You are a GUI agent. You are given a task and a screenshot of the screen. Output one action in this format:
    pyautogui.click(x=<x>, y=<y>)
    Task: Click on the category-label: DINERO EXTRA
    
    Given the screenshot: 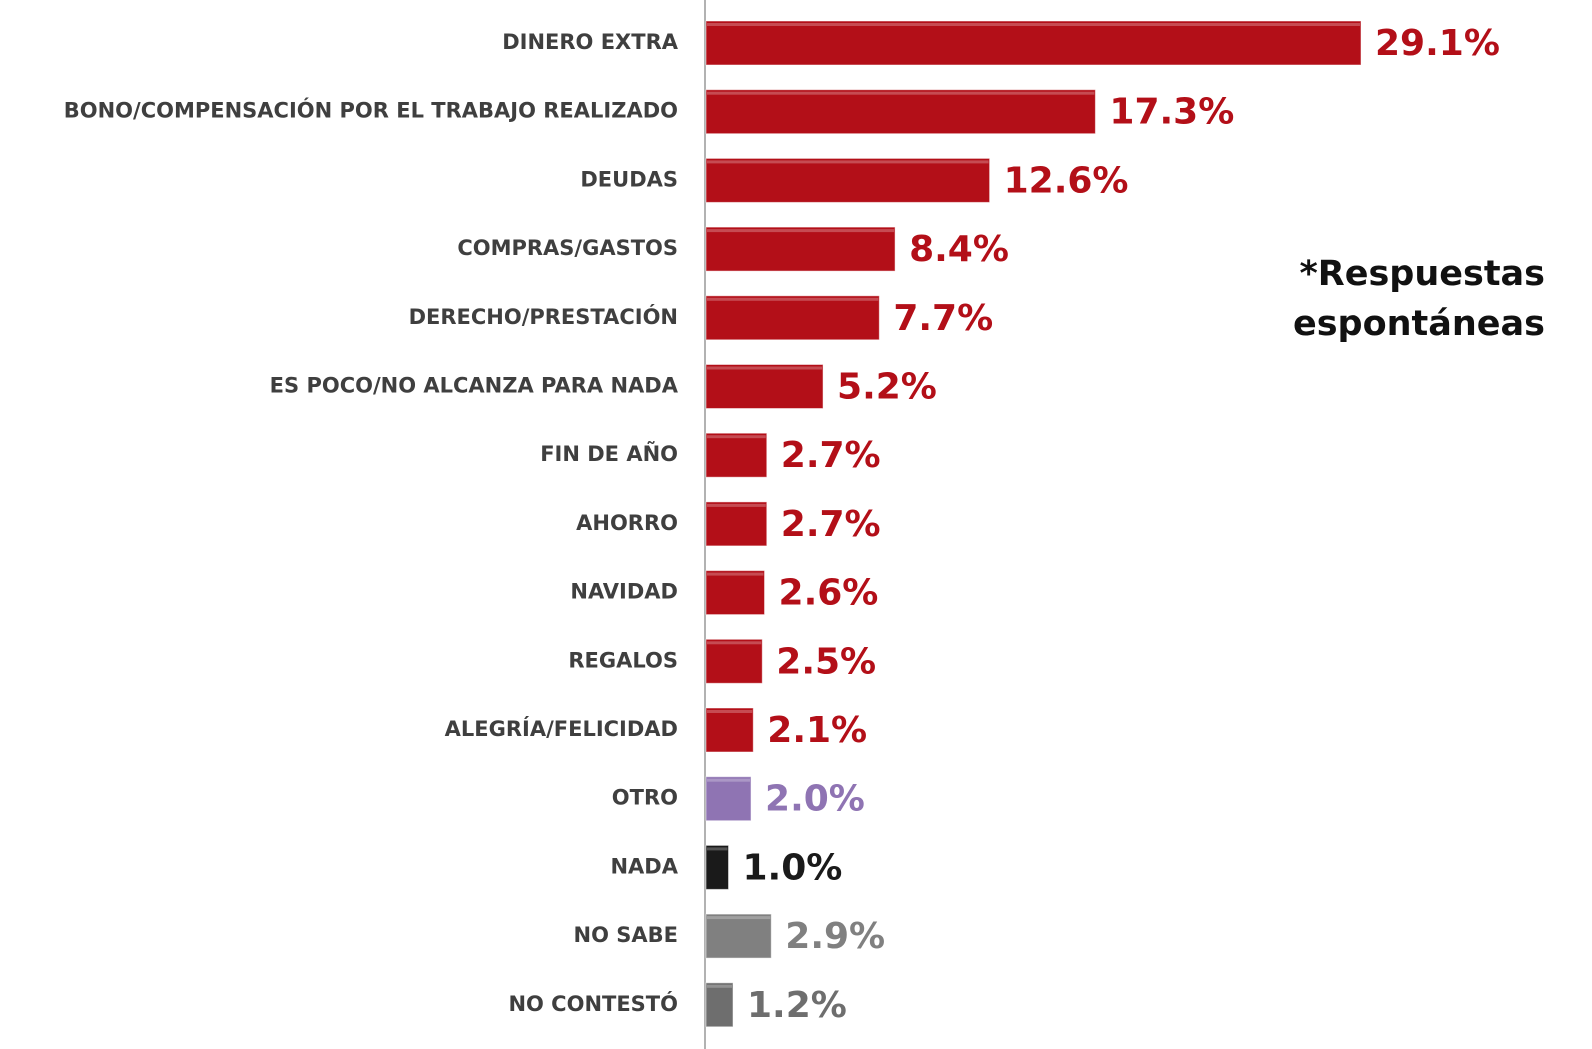 What is the action you would take?
    pyautogui.click(x=590, y=42)
    